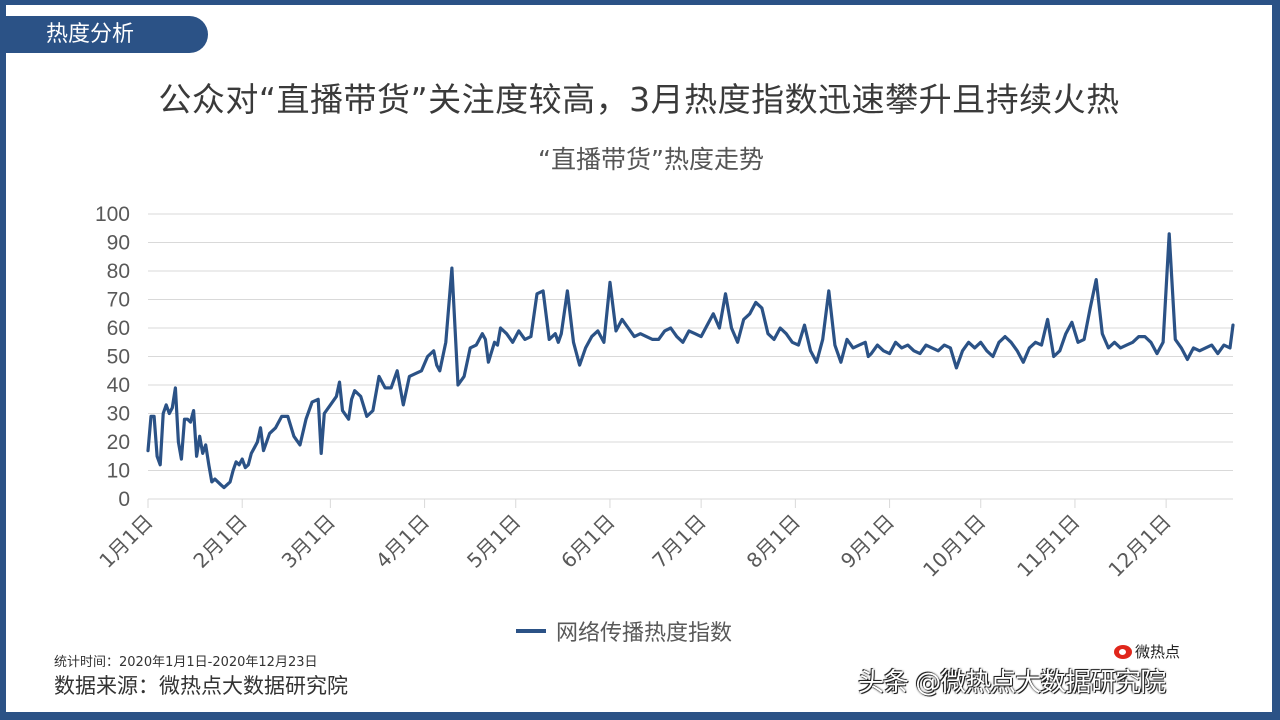  I want to click on x-tick-label: 11月1日, so click(1048, 546).